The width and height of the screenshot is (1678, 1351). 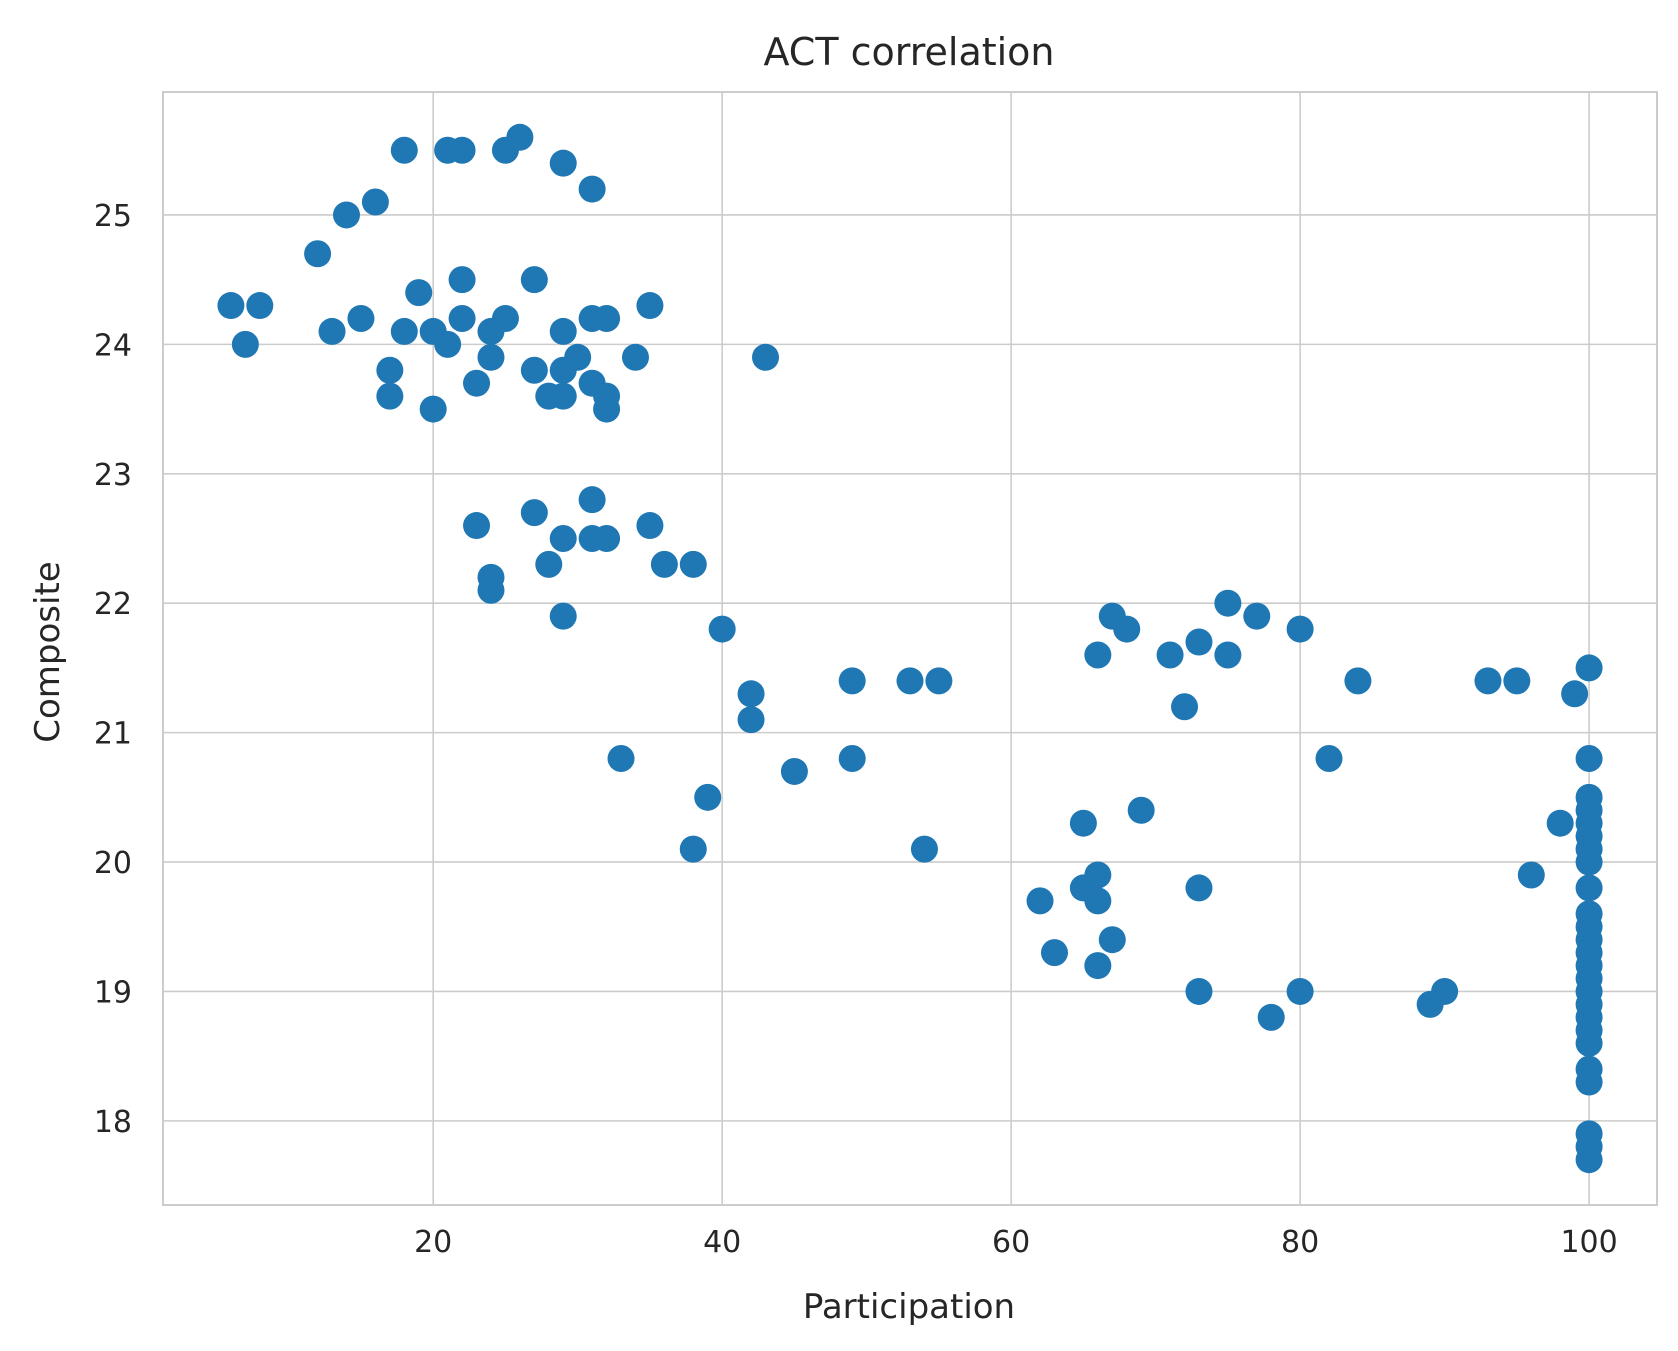 I want to click on y-tick-label: 25, so click(x=113, y=216).